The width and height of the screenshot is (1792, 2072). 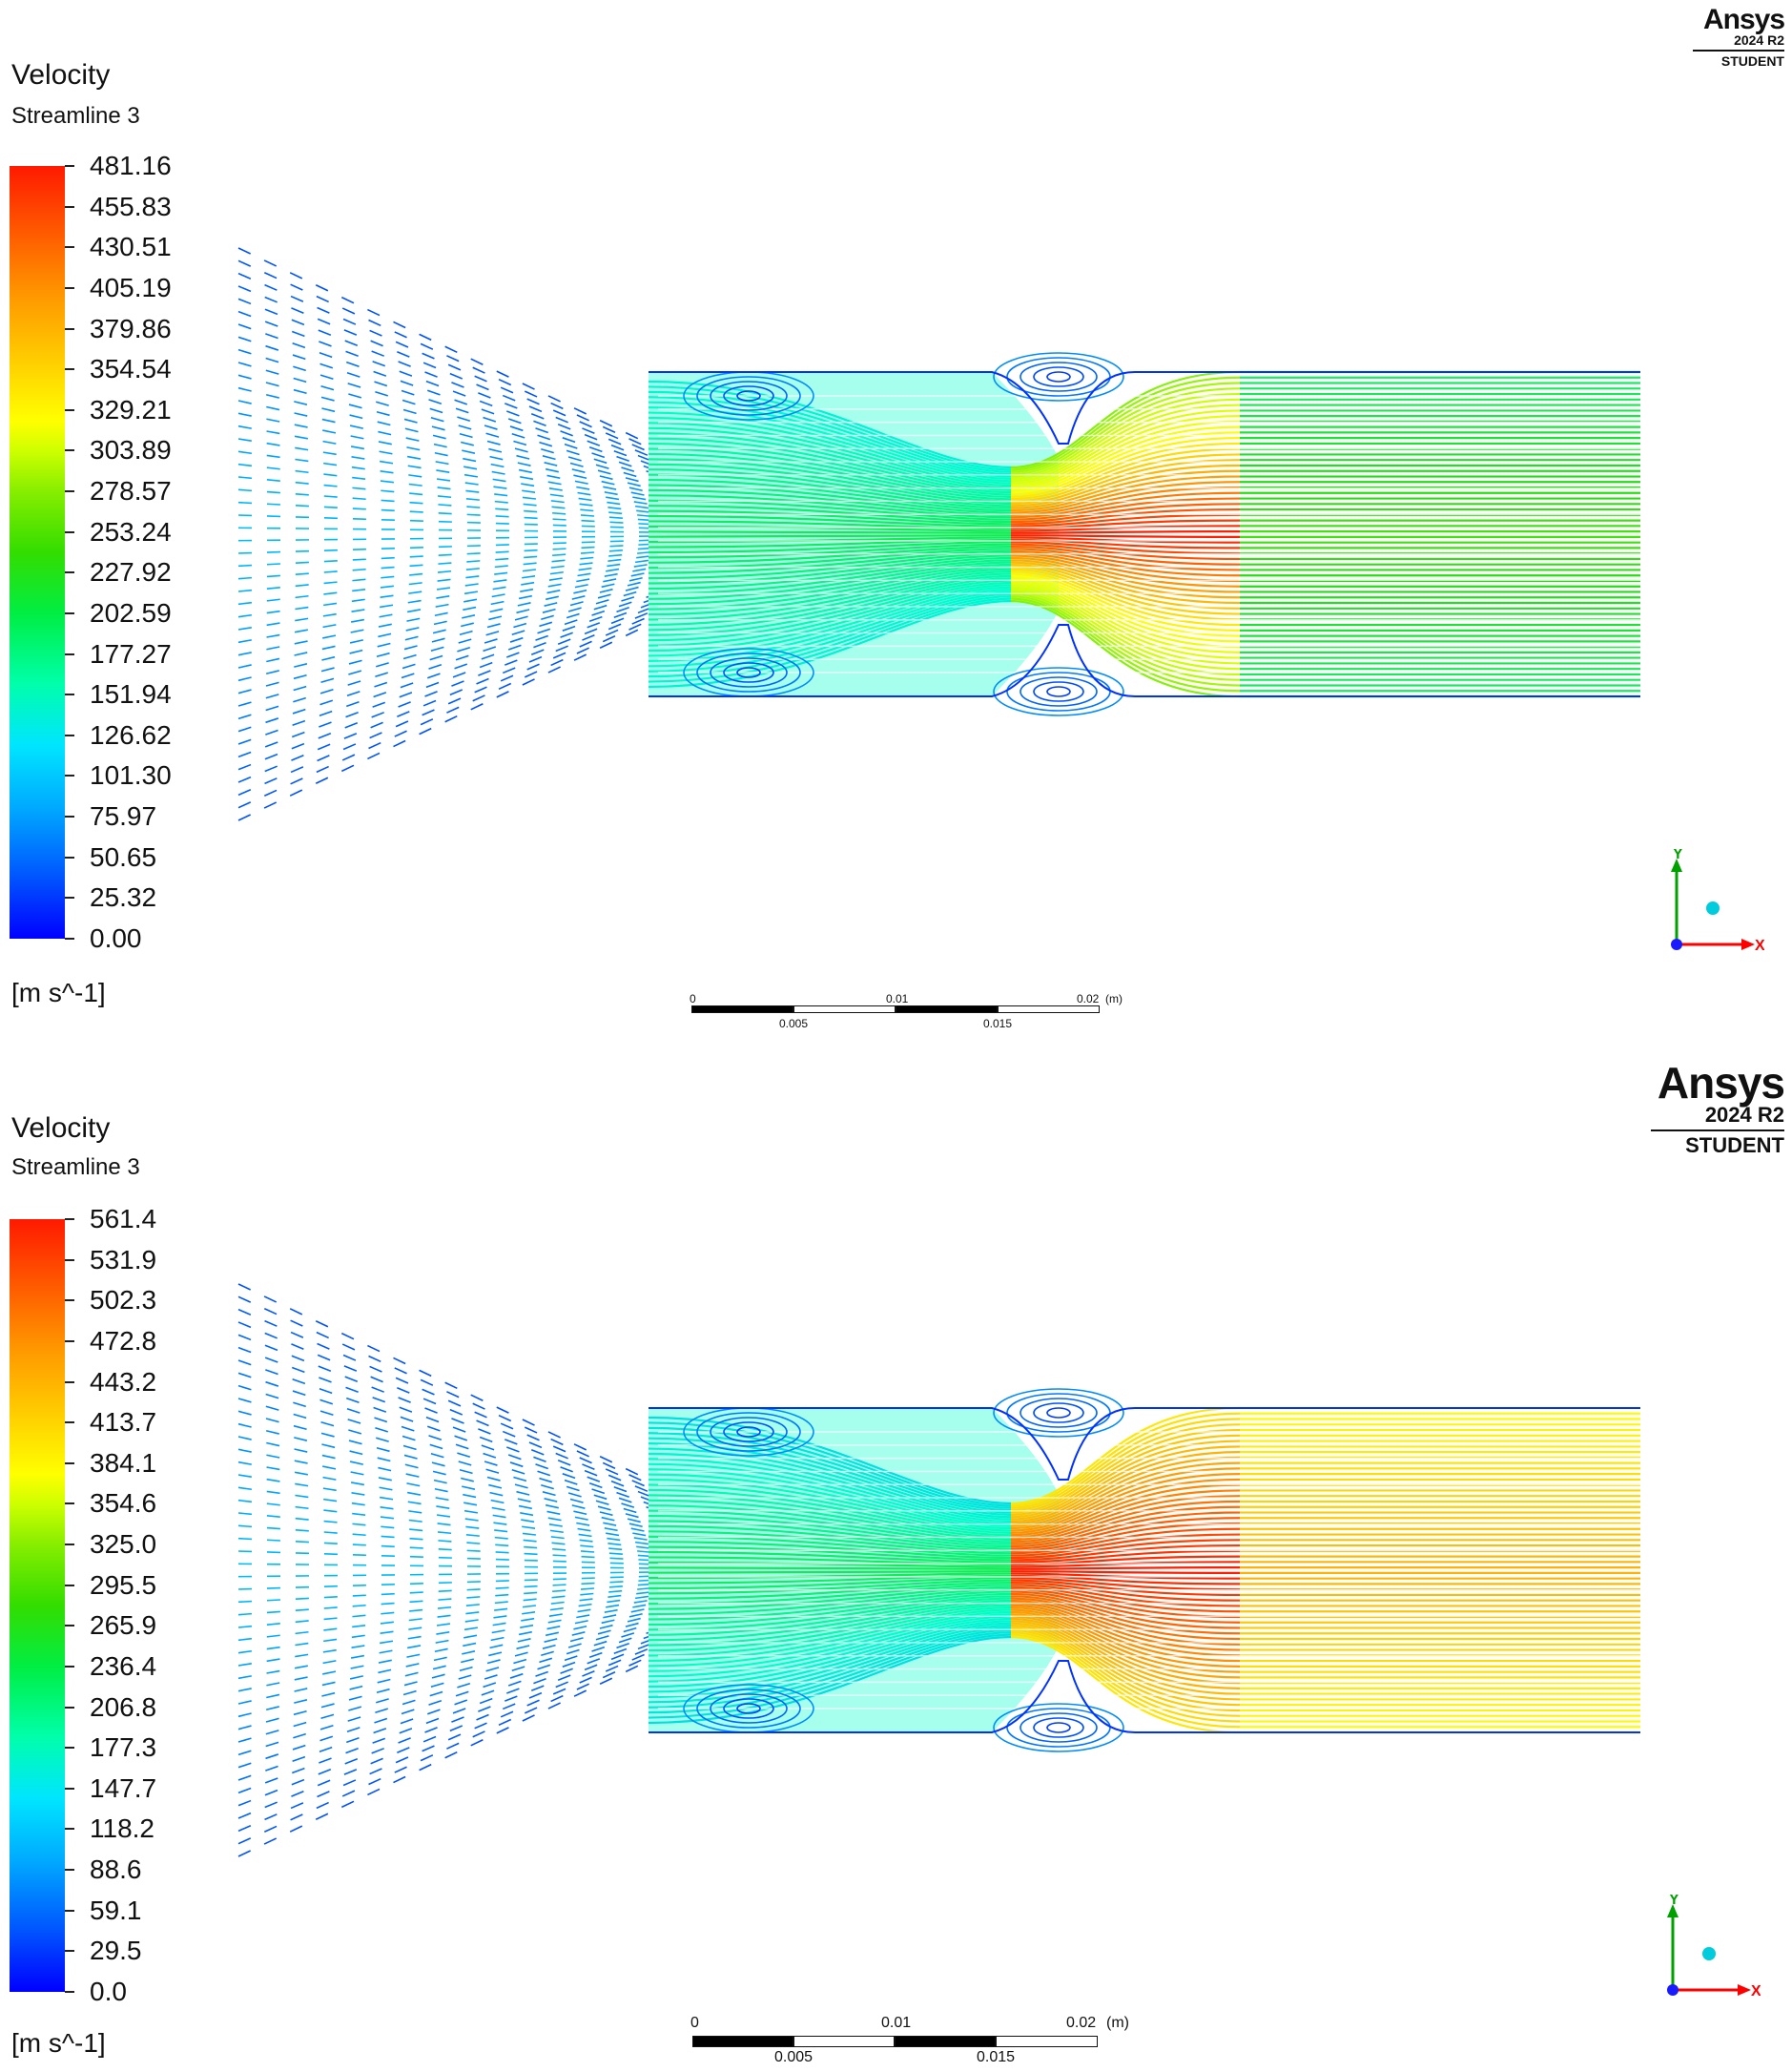 I want to click on legend-value-label: 118.2, so click(x=122, y=1828).